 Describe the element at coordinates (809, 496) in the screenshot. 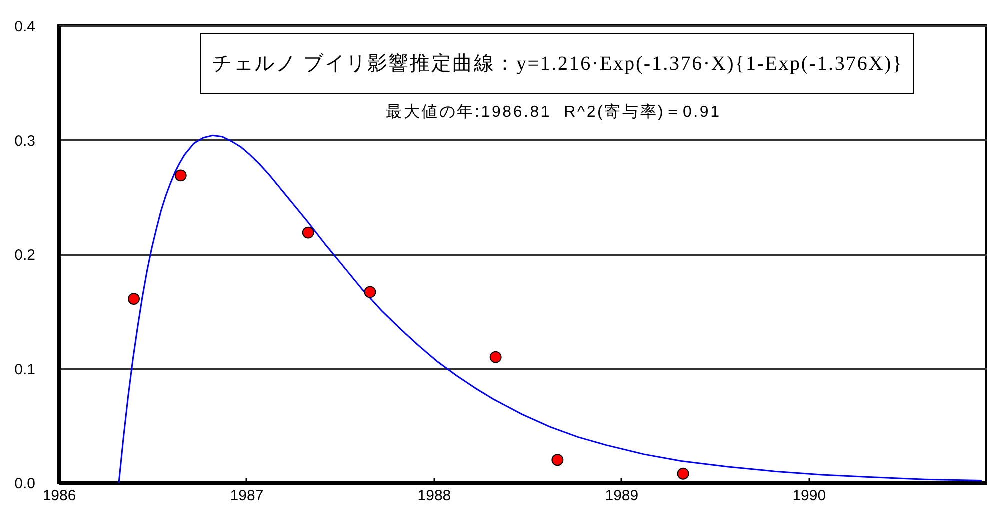

I see `x-tick-label: 1990` at that location.